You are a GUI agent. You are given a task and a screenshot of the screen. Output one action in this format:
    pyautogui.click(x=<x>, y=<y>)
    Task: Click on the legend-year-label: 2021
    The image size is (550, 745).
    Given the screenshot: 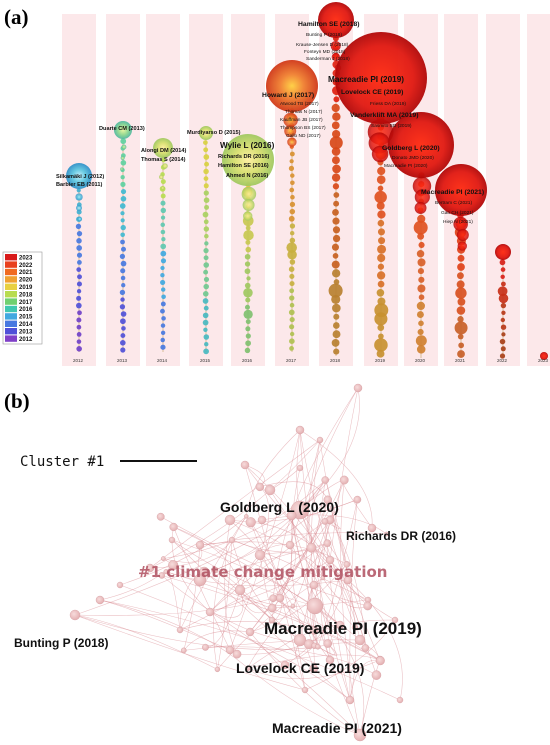 What is the action you would take?
    pyautogui.click(x=26, y=273)
    